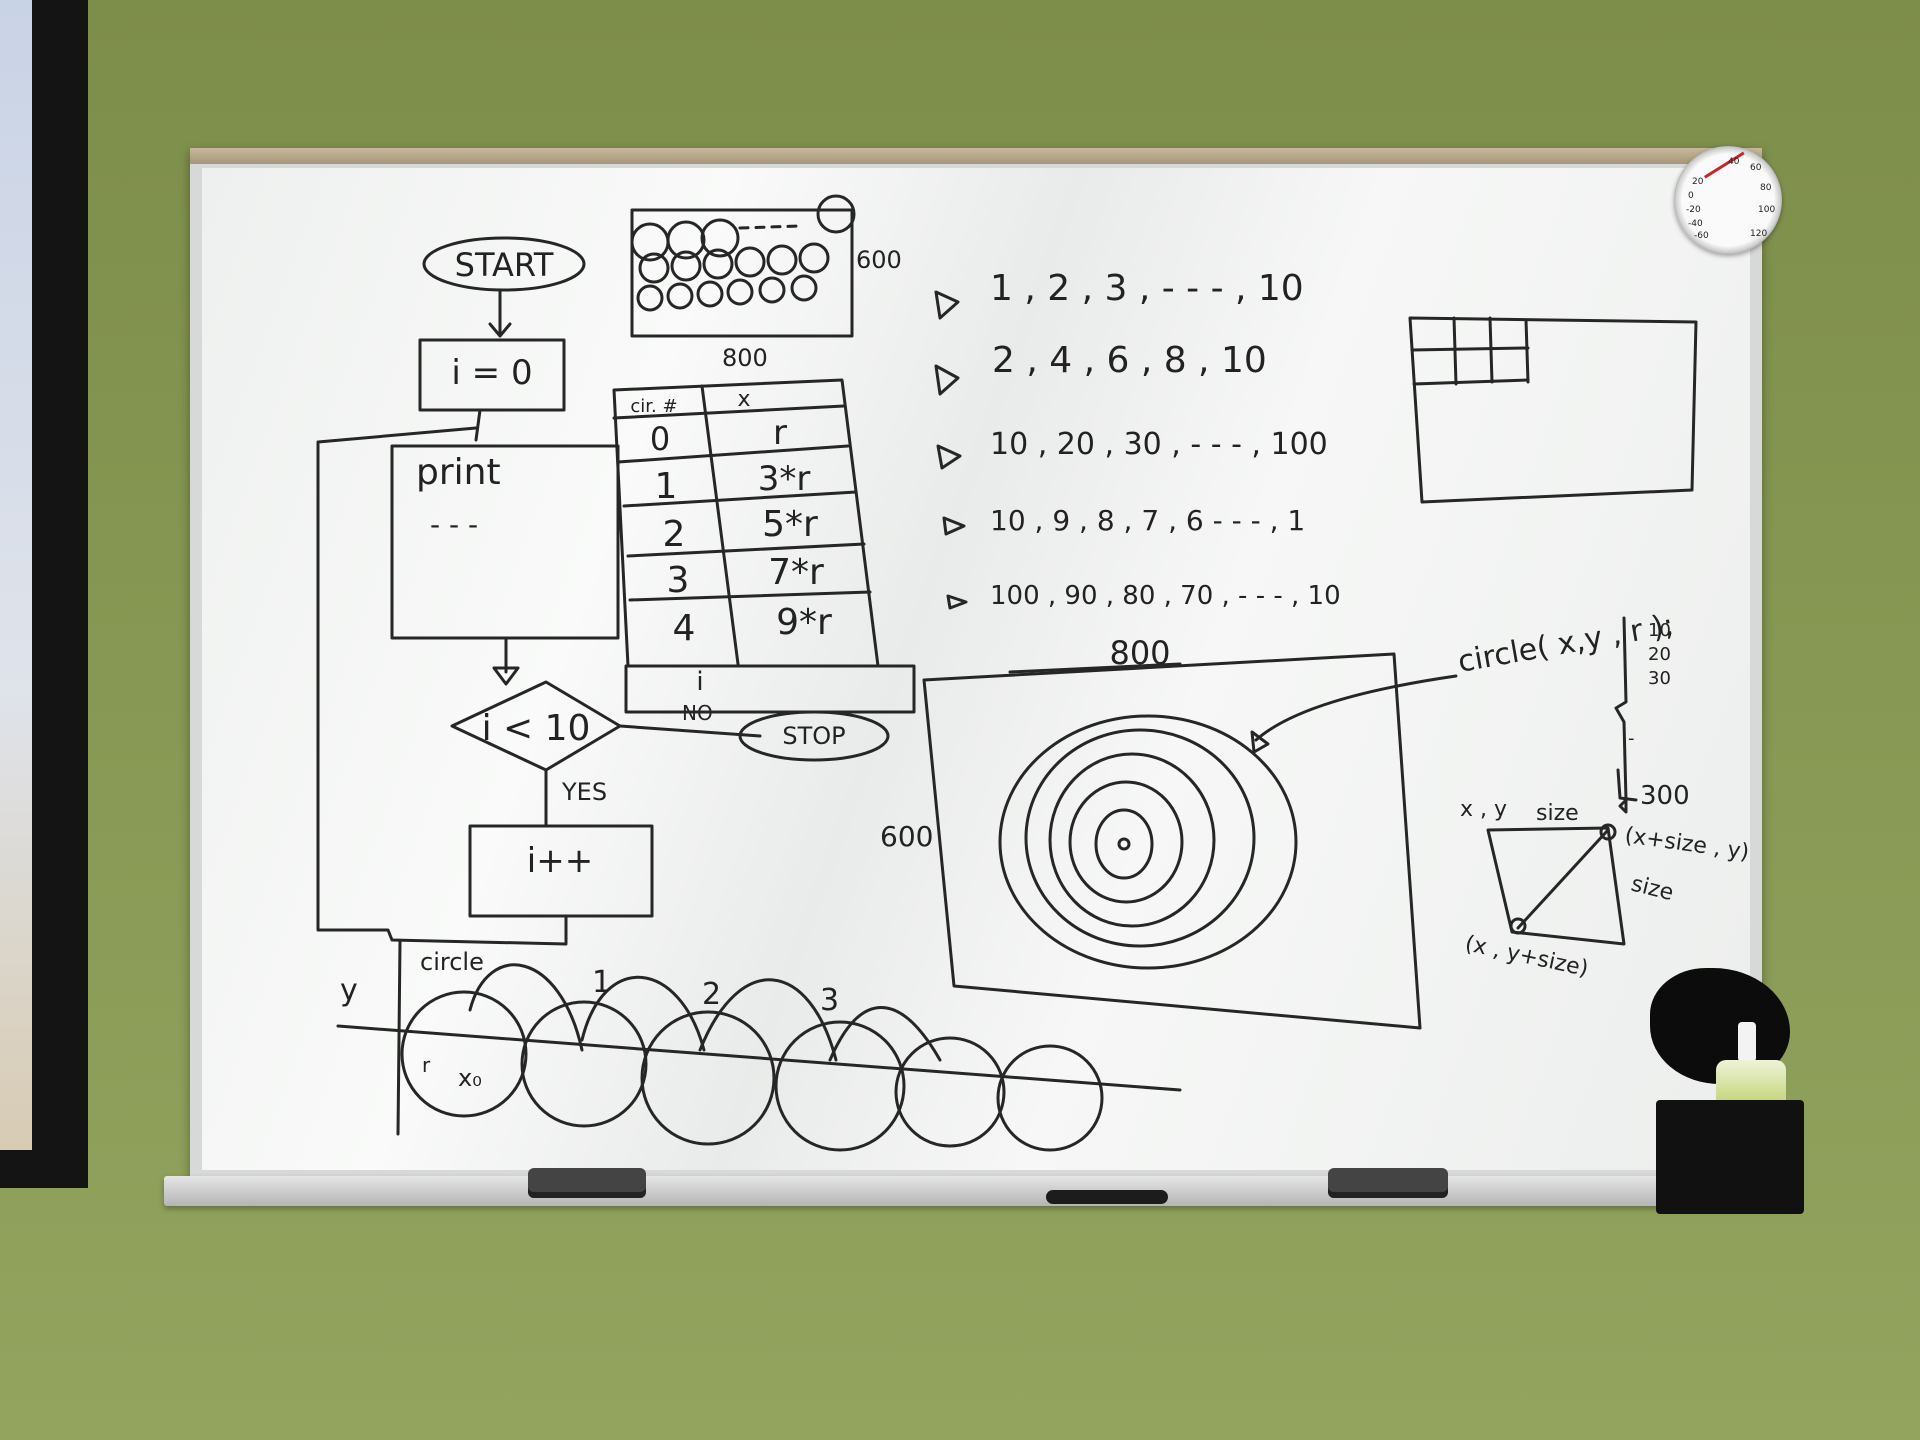 Image resolution: width=1920 pixels, height=1440 pixels. Describe the element at coordinates (829, 1000) in the screenshot. I see `circle-row-number: 3` at that location.